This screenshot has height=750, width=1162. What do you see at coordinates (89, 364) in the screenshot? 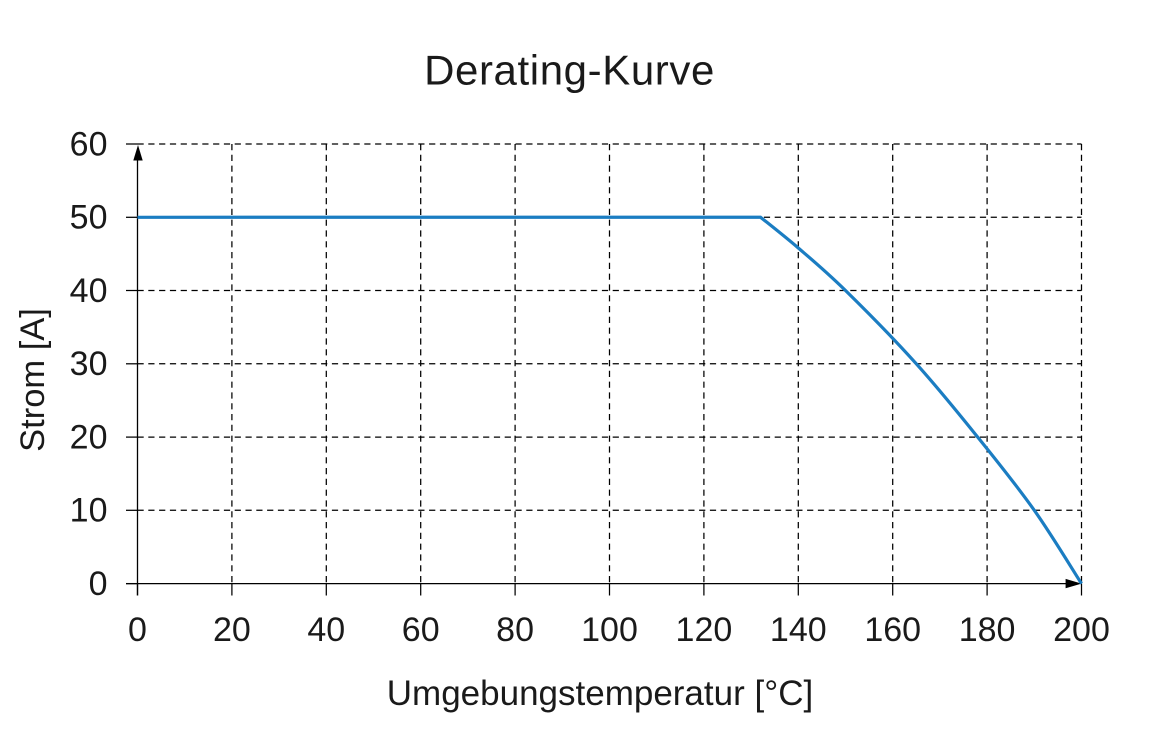
I see `svg-text: 30` at bounding box center [89, 364].